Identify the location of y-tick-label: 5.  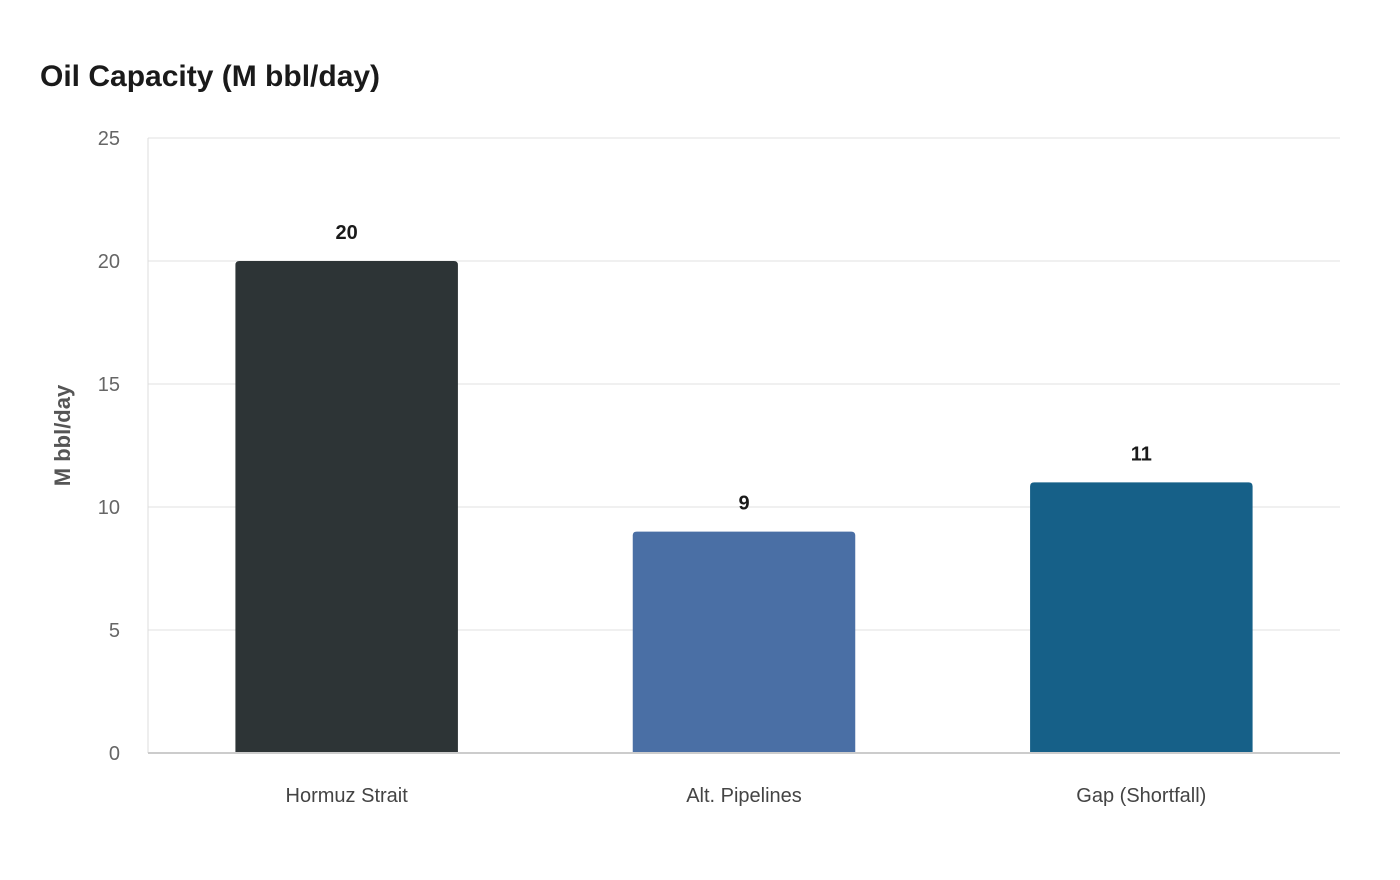
(114, 631).